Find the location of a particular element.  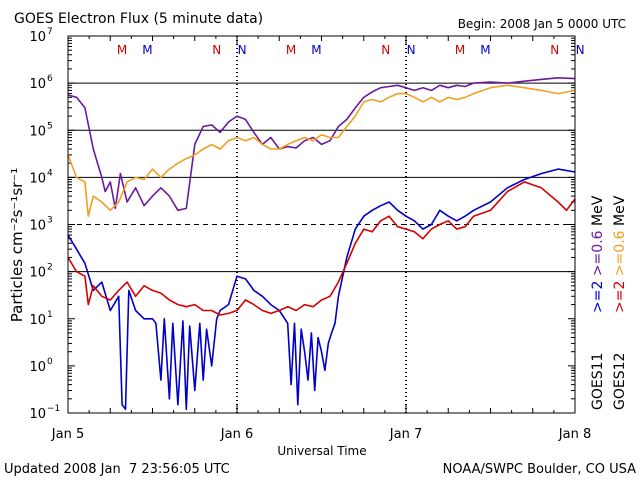

legend-satellite: GOES11 is located at coordinates (598, 381).